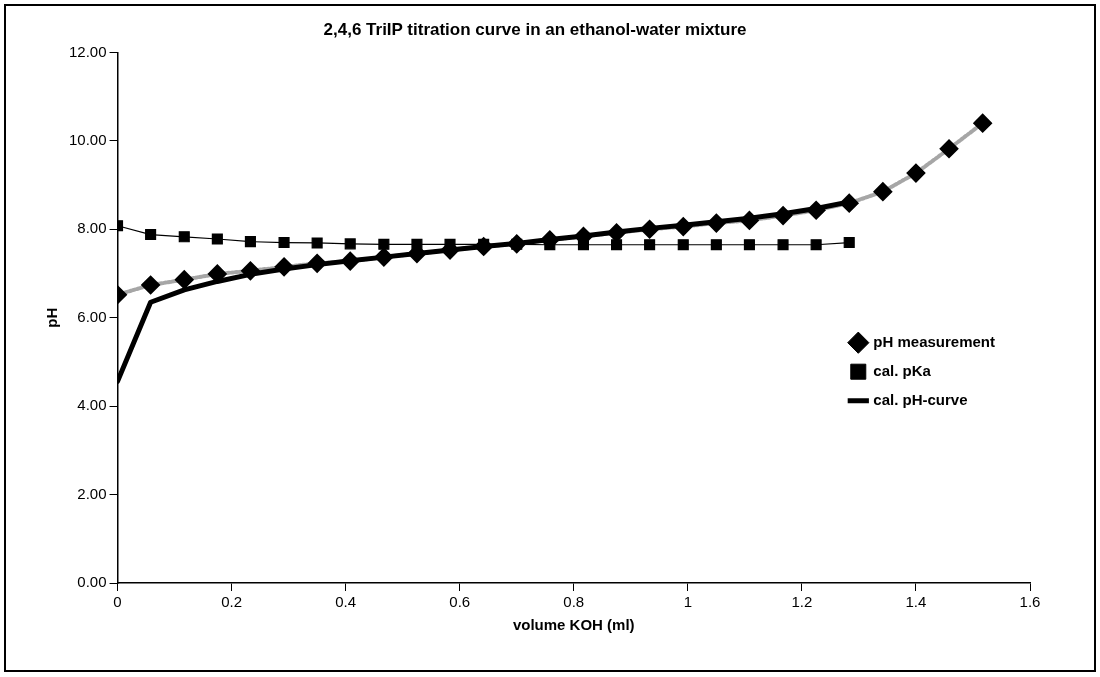 Image resolution: width=1100 pixels, height=677 pixels. Describe the element at coordinates (573, 625) in the screenshot. I see `x-axis-title: volume KOH (ml)` at that location.